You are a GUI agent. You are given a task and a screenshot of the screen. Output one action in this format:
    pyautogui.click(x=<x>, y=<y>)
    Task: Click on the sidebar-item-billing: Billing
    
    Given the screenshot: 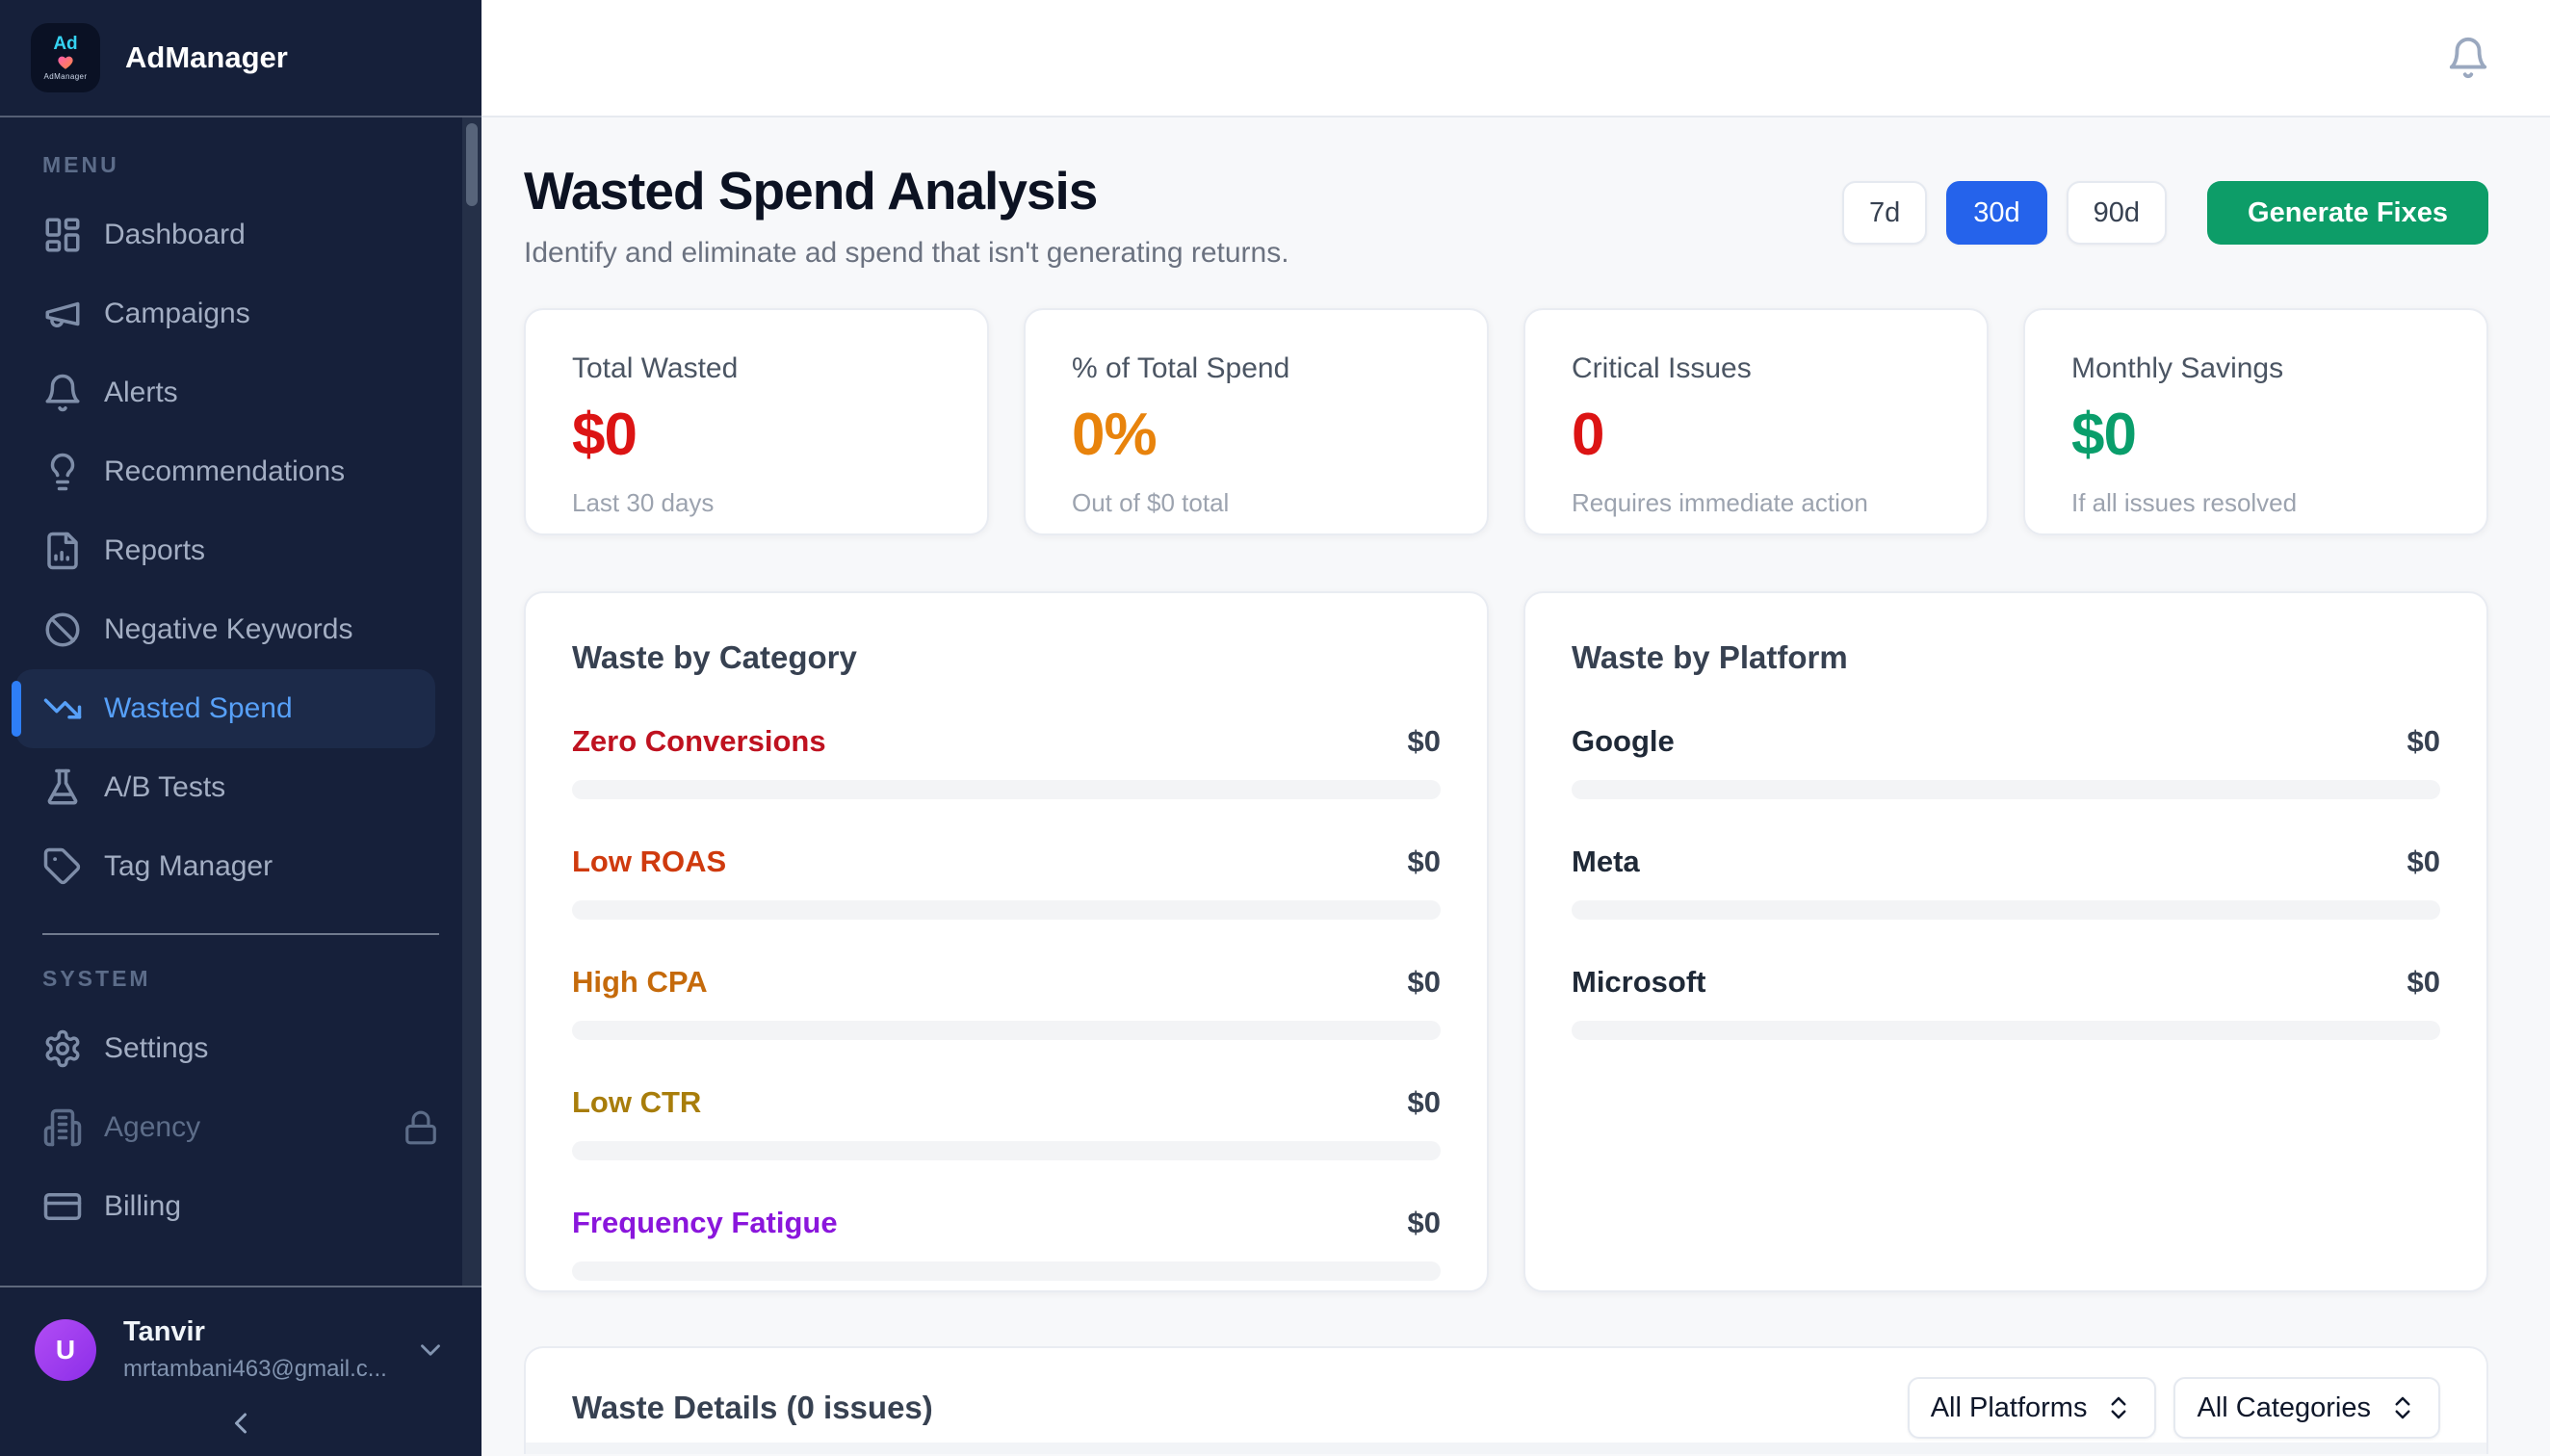 What is the action you would take?
    pyautogui.click(x=240, y=1206)
    